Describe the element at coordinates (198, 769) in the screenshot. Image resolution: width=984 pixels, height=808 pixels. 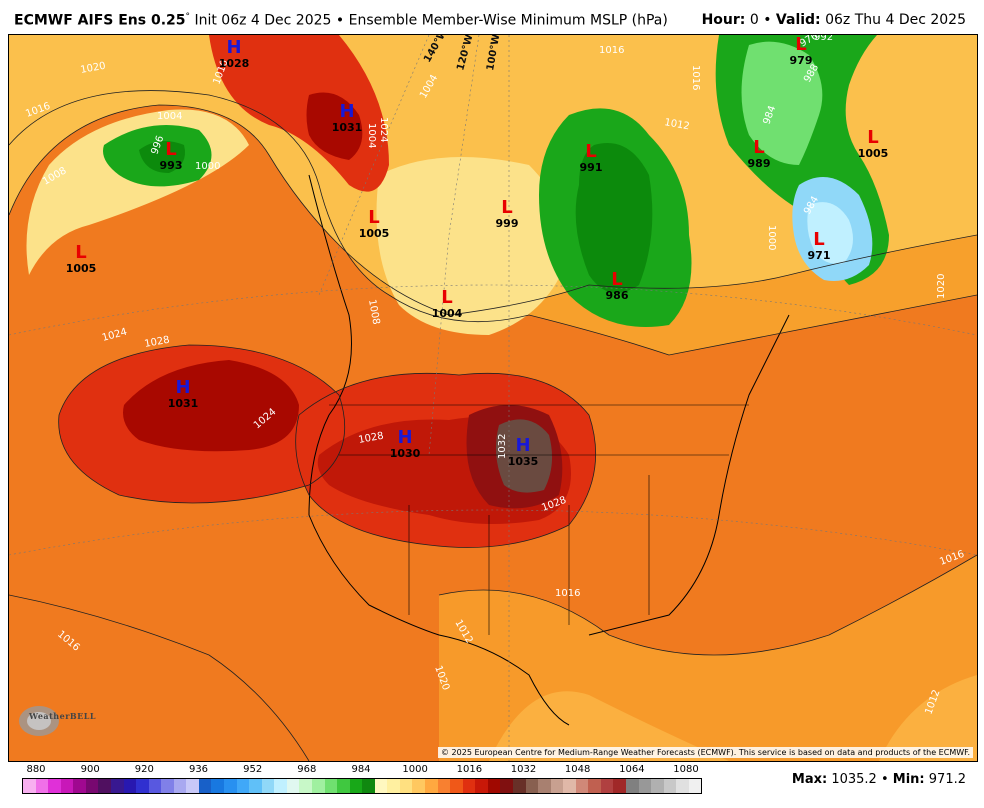
I see `colorbar-tick: 936` at that location.